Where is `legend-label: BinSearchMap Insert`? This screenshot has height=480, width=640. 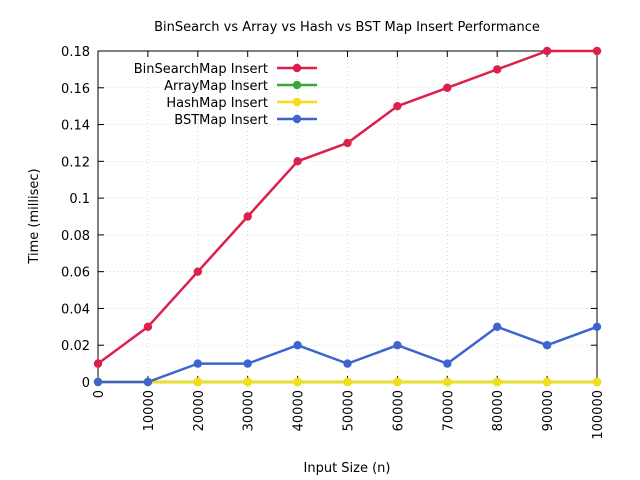 legend-label: BinSearchMap Insert is located at coordinates (201, 69).